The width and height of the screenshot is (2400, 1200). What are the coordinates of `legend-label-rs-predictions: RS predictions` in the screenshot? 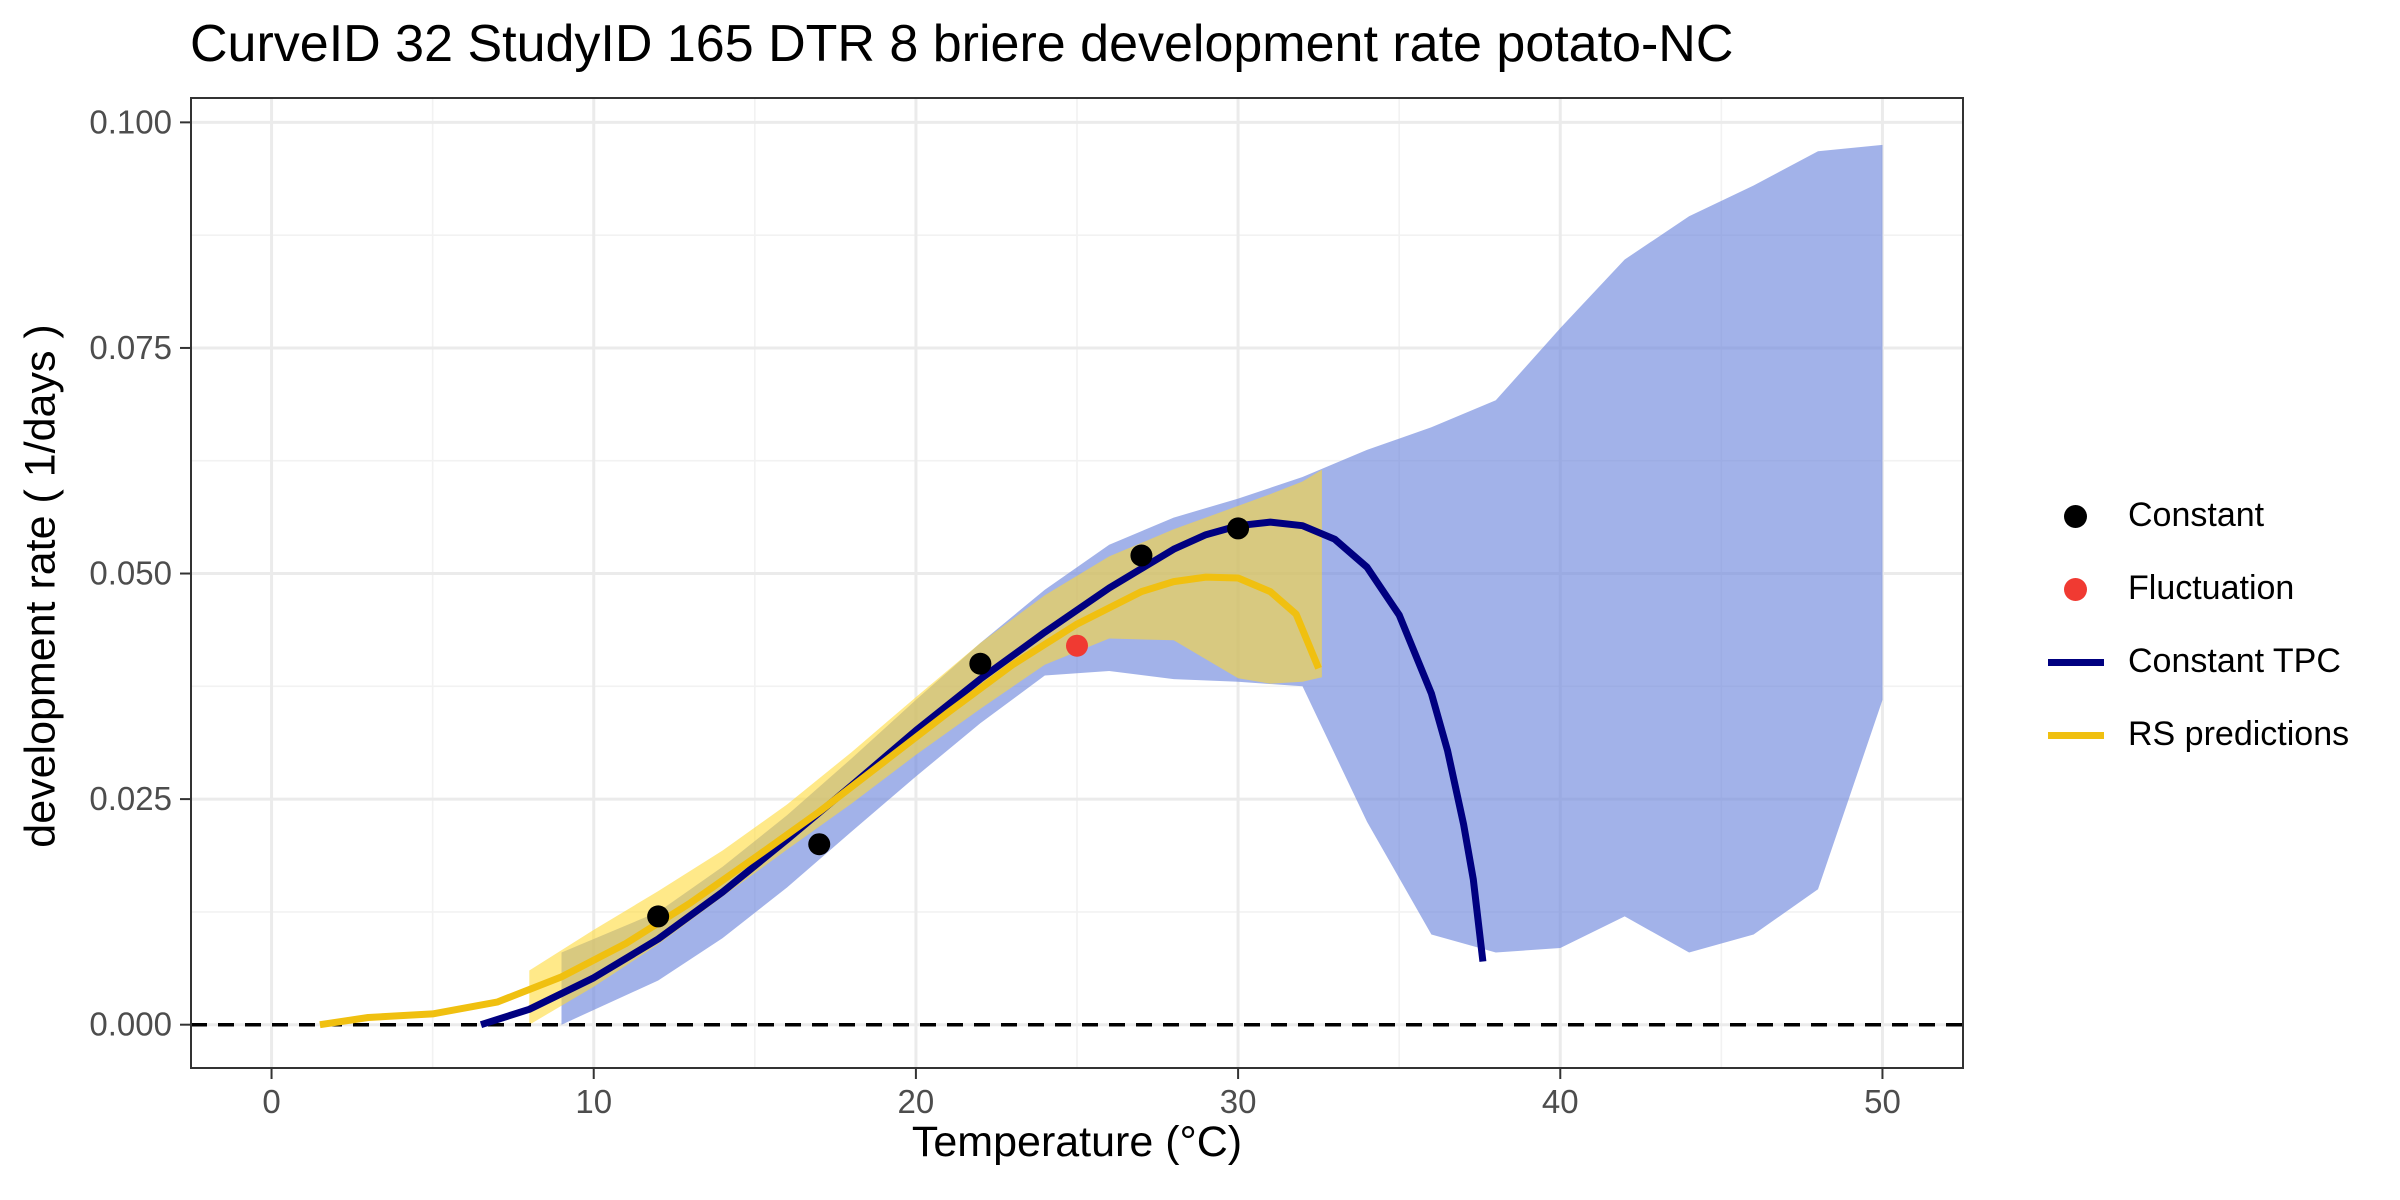 It's located at (2239, 734).